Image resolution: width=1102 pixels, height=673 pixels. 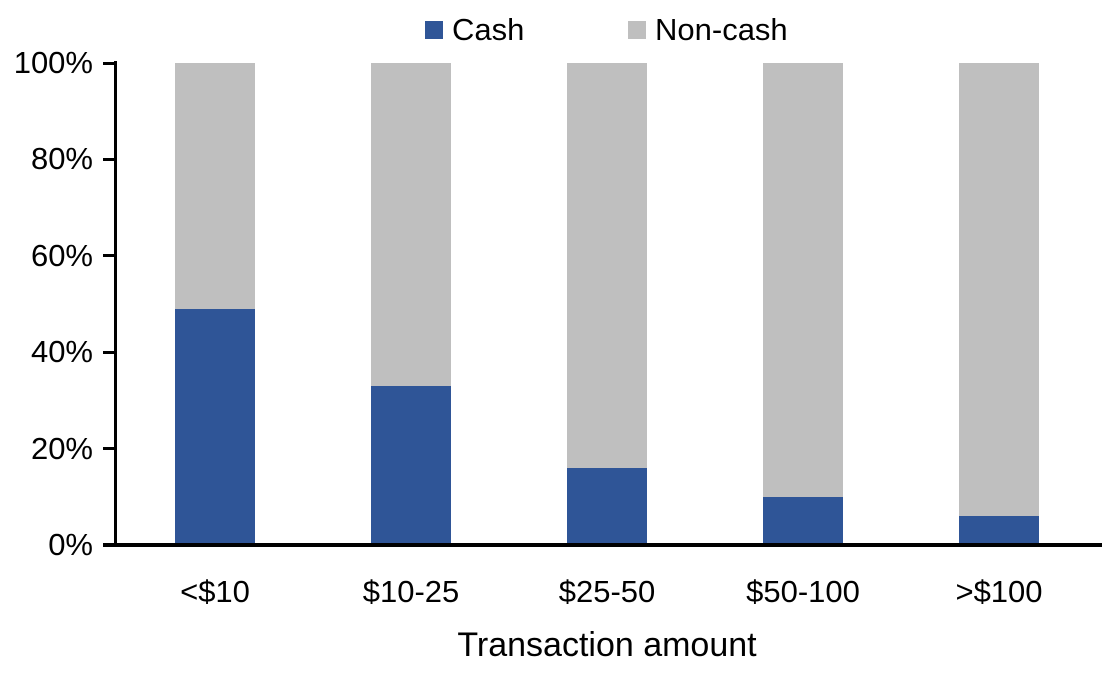 I want to click on y-tick-label: 40%, so click(x=61, y=352).